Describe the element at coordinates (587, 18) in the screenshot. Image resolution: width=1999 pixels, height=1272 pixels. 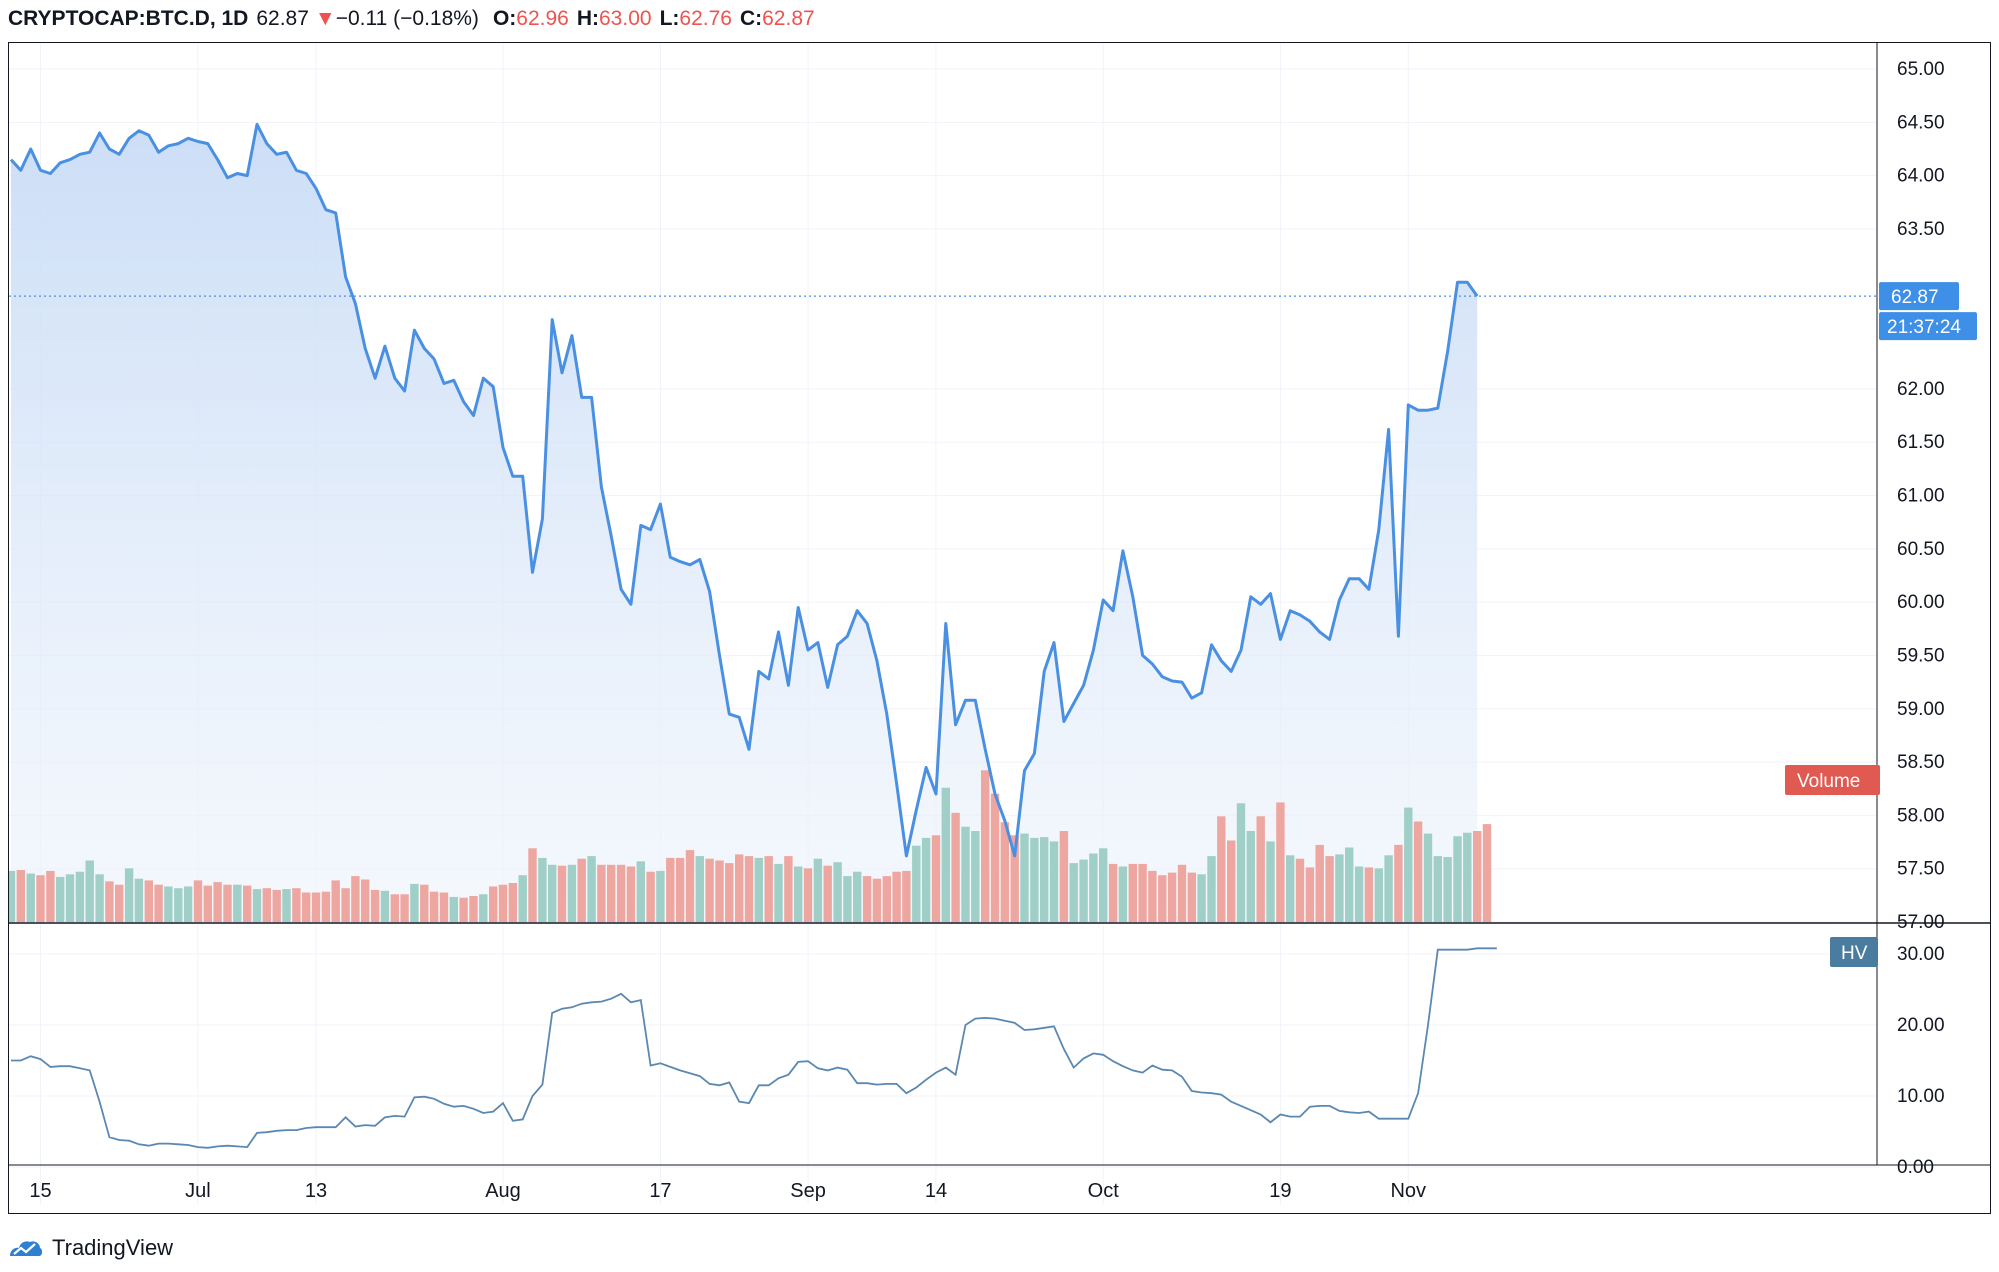
I see `high-label: H:` at that location.